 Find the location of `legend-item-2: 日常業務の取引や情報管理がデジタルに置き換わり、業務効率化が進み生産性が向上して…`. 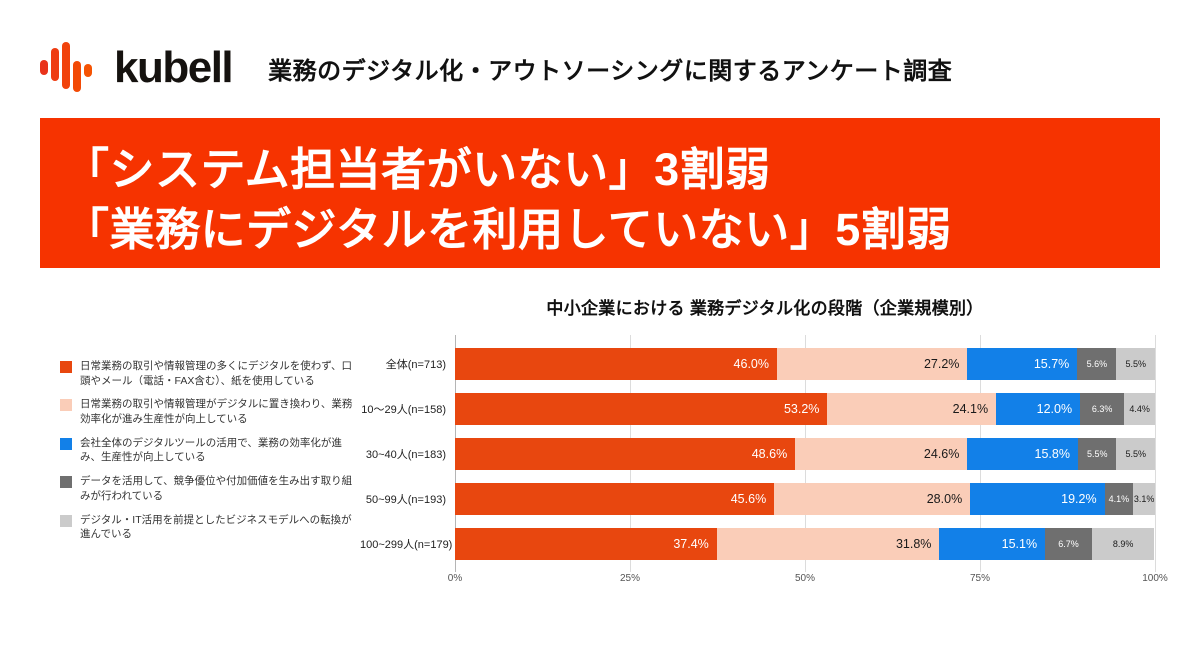

legend-item-2: 日常業務の取引や情報管理がデジタルに置き換わり、業務効率化が進み生産性が向上して… is located at coordinates (210, 411).